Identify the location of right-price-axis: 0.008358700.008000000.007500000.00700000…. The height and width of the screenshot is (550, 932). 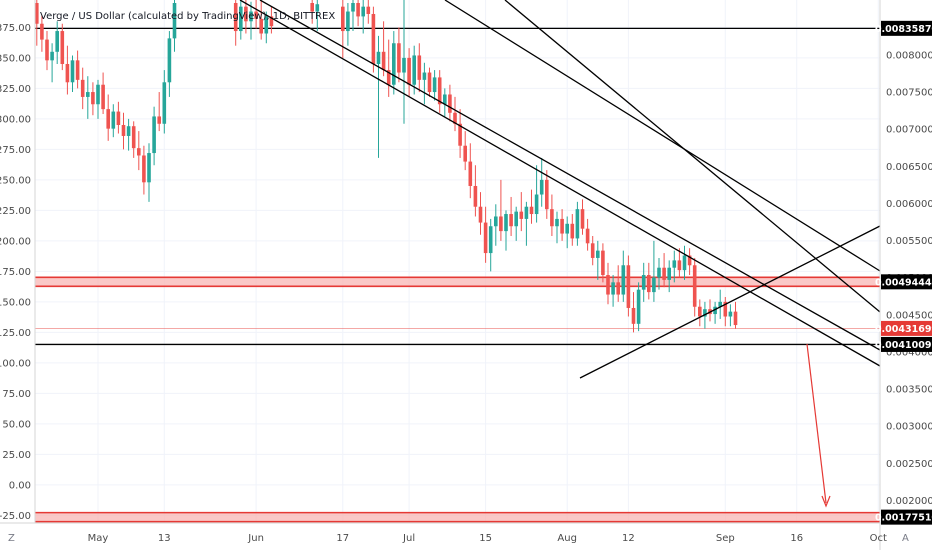
(909, 265).